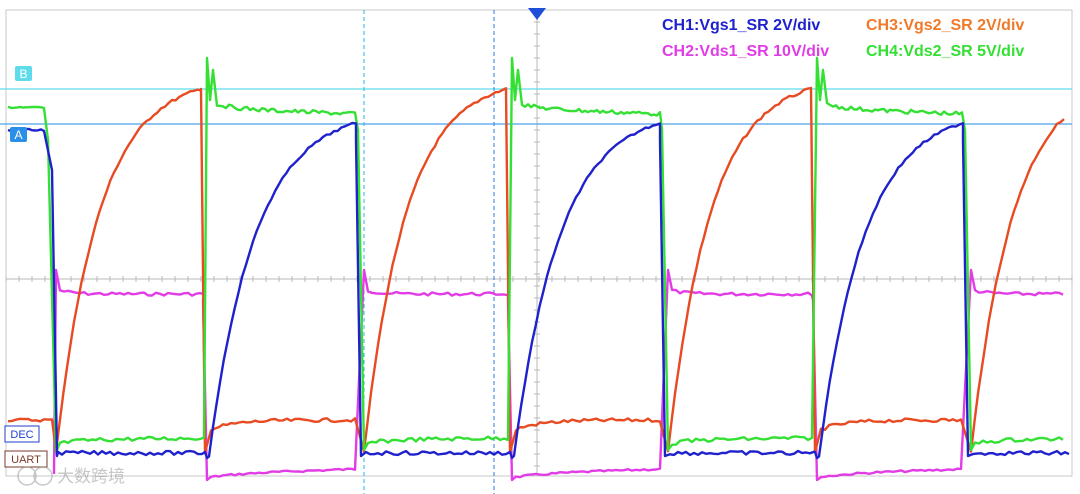  What do you see at coordinates (741, 25) in the screenshot?
I see `legend-ch1: CH1:Vgs1_SR 2V/div` at bounding box center [741, 25].